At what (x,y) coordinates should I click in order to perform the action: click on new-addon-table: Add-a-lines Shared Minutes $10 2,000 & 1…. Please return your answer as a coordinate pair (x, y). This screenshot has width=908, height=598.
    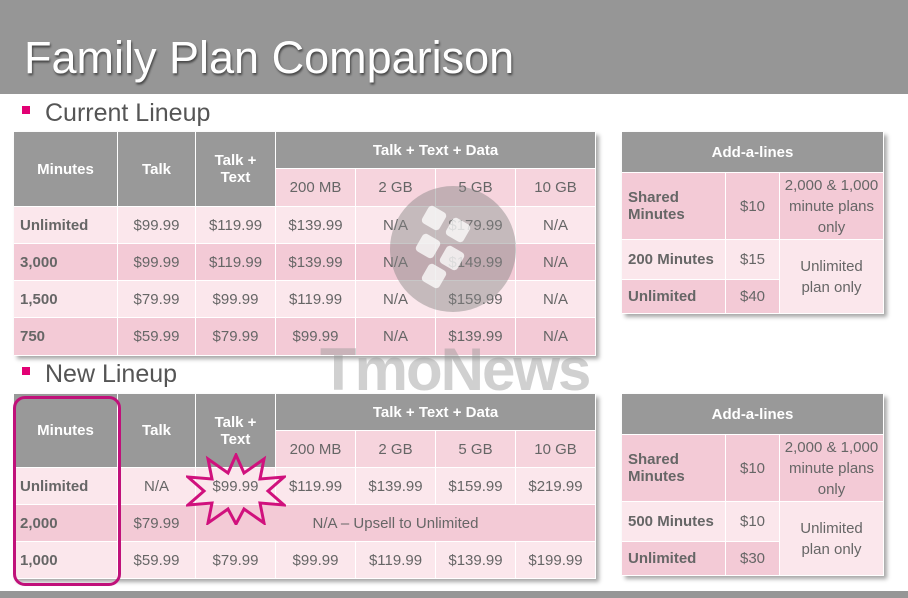
    Looking at the image, I should click on (753, 485).